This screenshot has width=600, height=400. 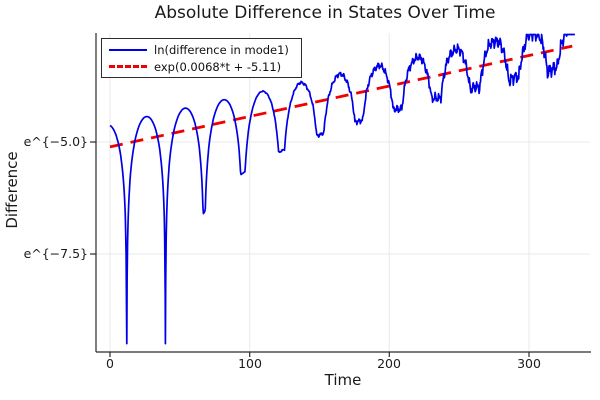 I want to click on x-tick-0: 0, so click(x=110, y=363).